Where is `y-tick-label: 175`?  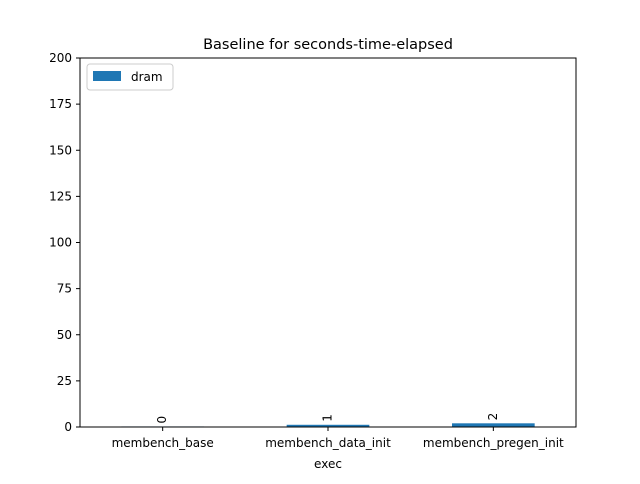 y-tick-label: 175 is located at coordinates (60, 104).